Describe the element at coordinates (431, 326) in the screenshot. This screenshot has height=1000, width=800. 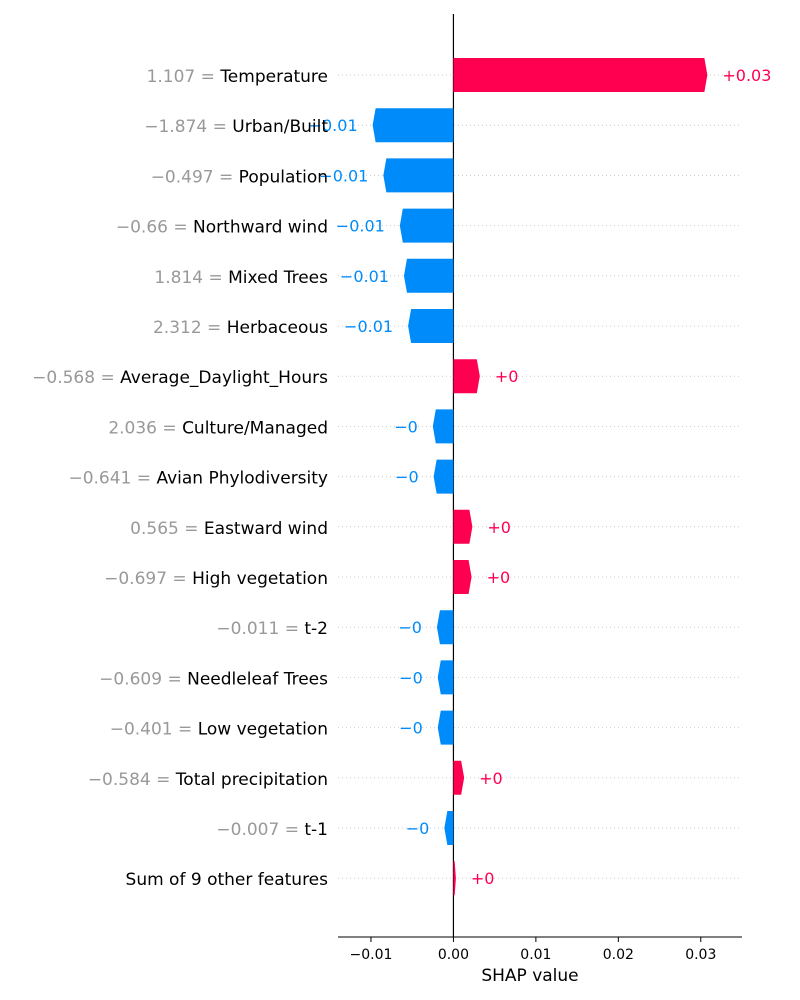
I see `shap-bar-herbaceous` at that location.